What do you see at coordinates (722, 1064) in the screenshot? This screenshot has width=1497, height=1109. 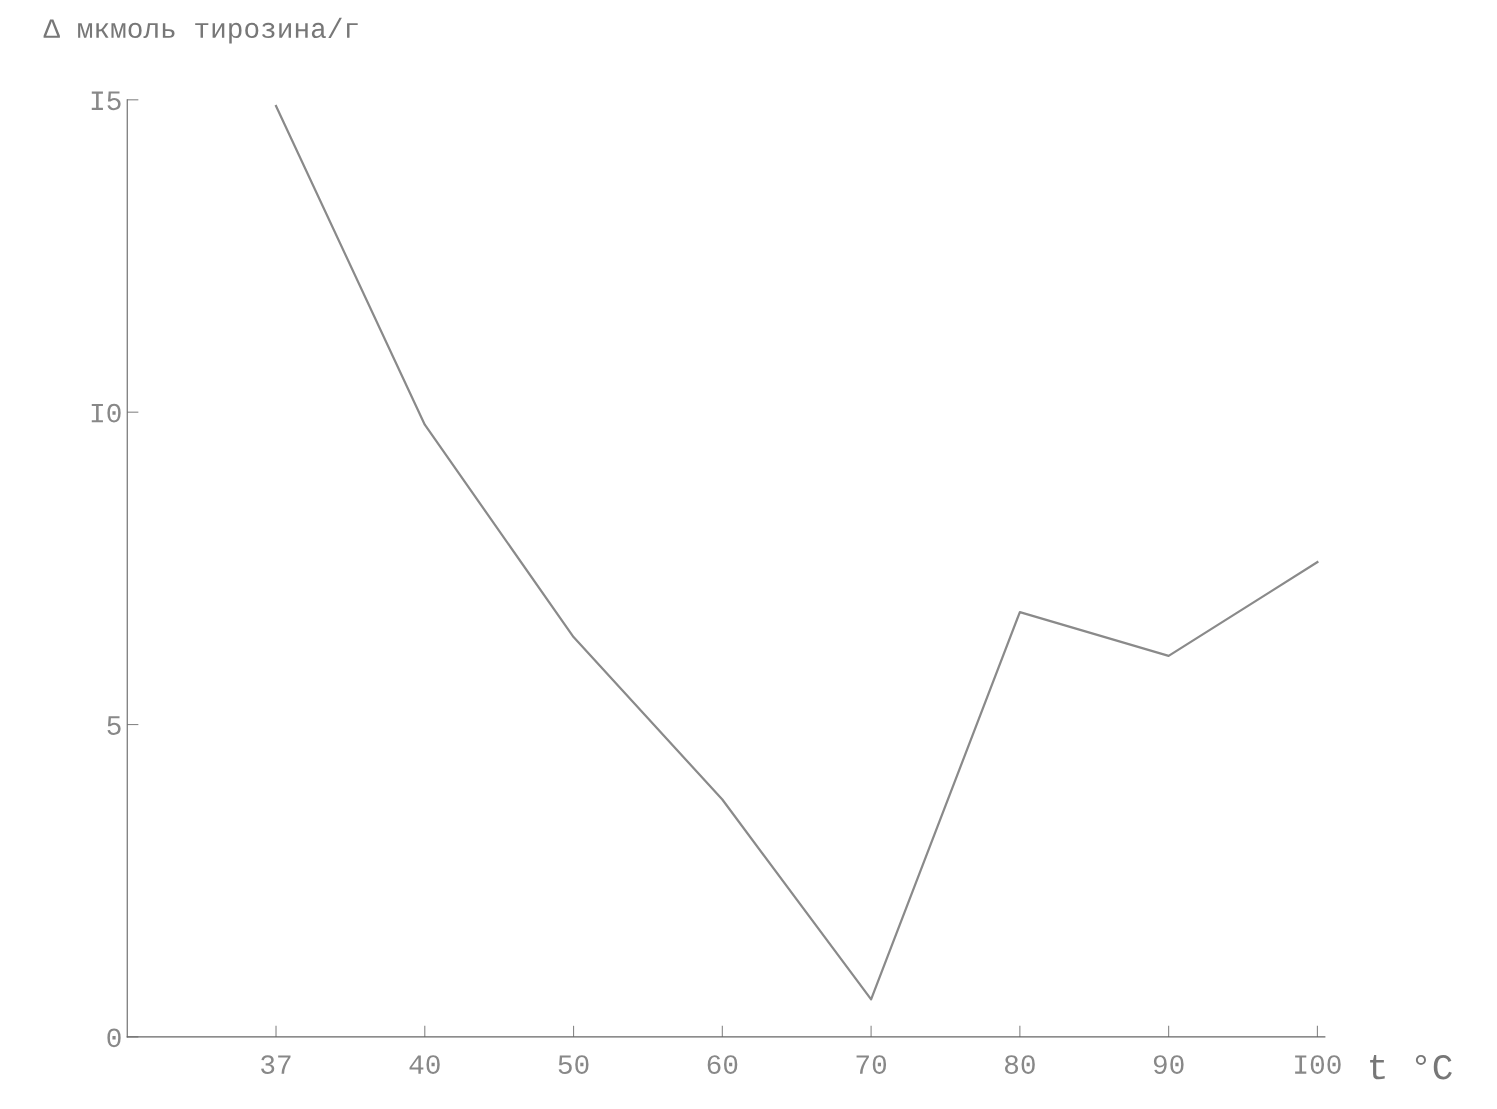 I see `x-tick-label: 60` at bounding box center [722, 1064].